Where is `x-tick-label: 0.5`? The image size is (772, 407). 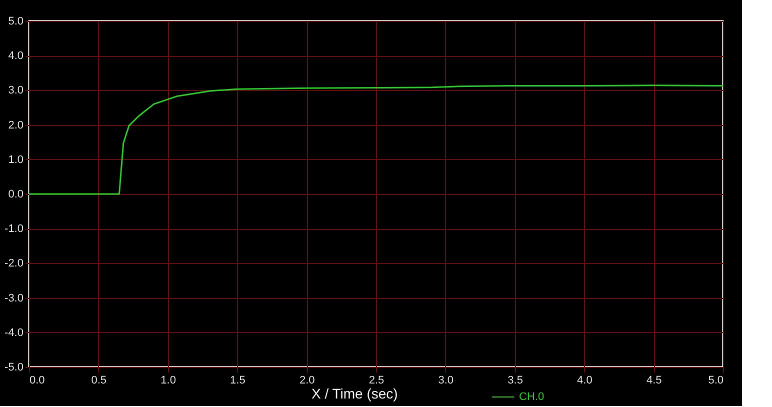 x-tick-label: 0.5 is located at coordinates (99, 380).